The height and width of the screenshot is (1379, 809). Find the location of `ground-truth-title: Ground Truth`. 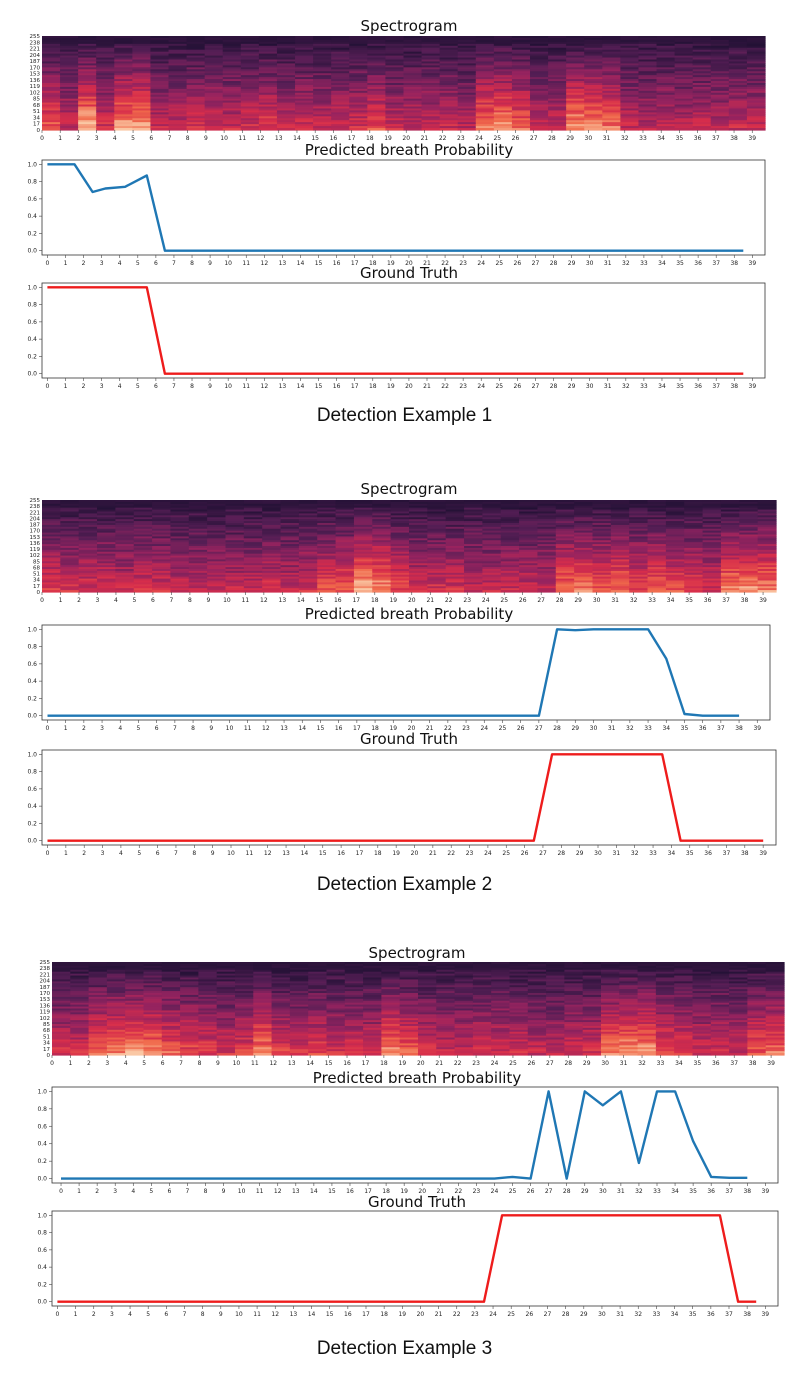

ground-truth-title: Ground Truth is located at coordinates (409, 273).